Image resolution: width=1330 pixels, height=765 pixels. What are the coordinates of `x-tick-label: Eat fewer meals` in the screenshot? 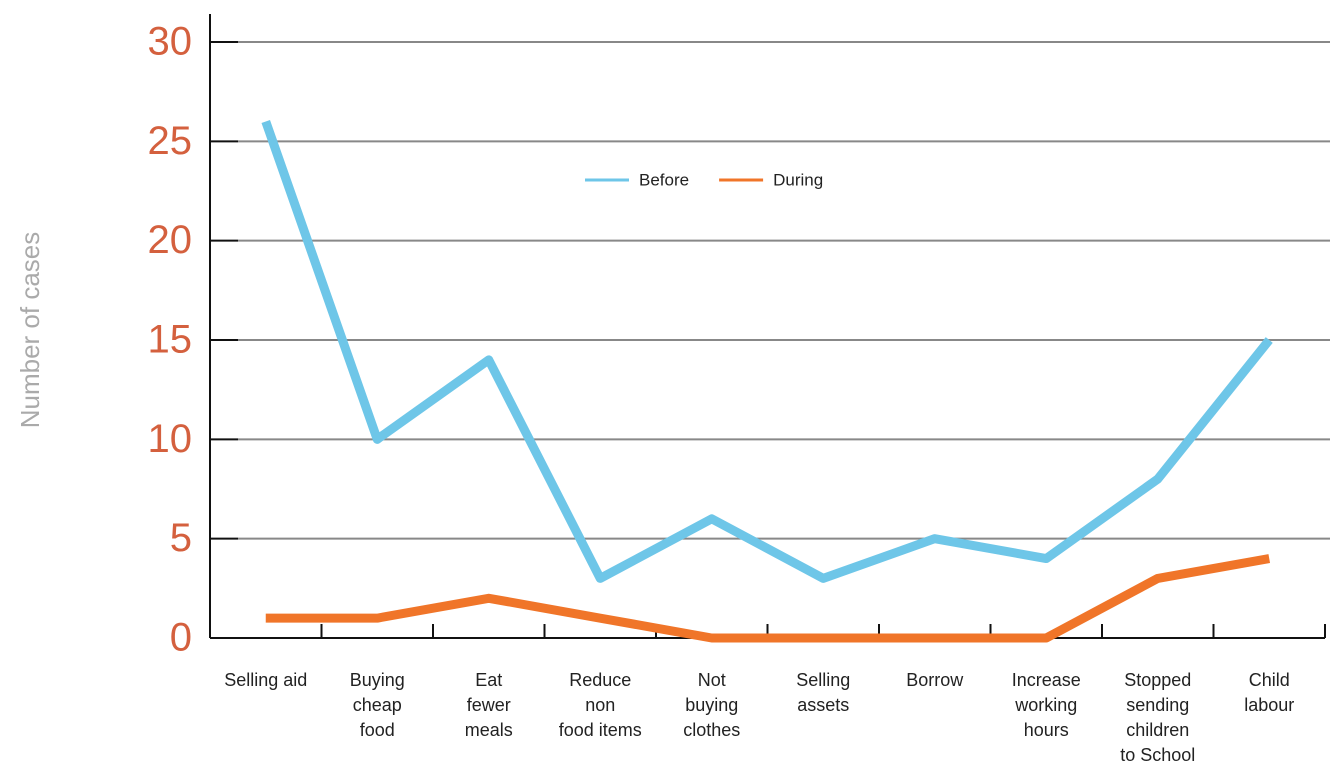 It's located at (489, 705).